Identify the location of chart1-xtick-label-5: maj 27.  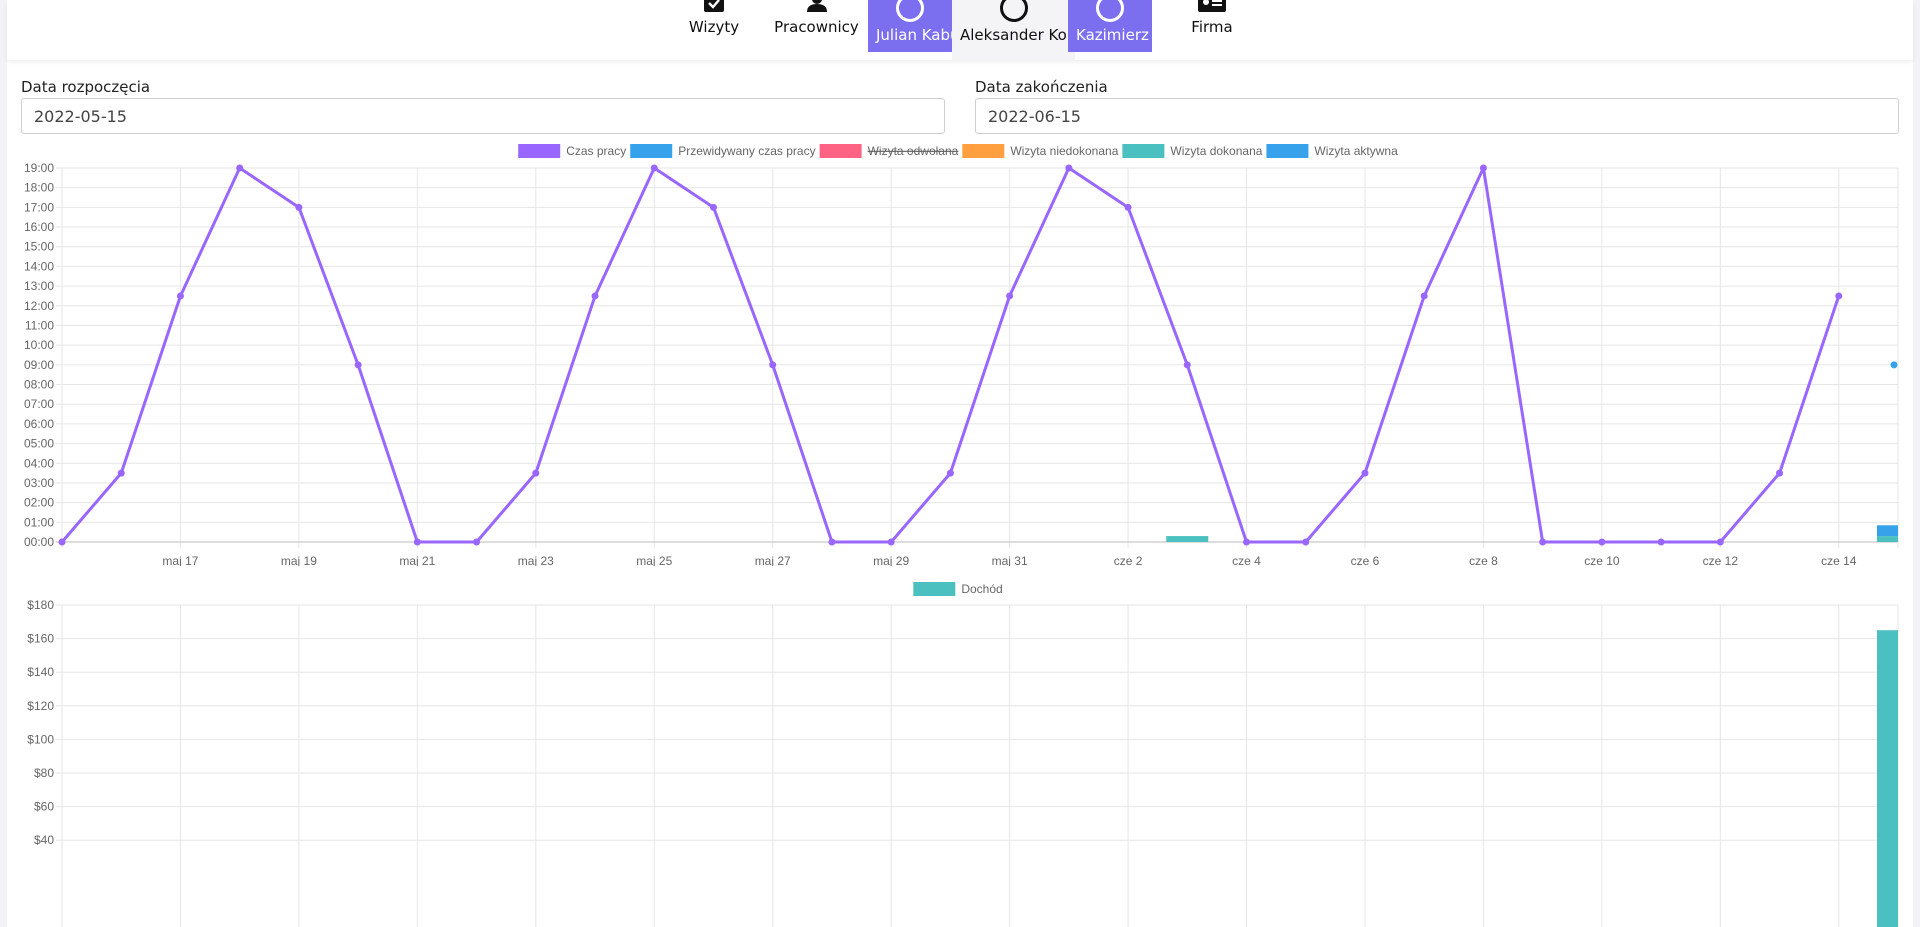
(773, 560).